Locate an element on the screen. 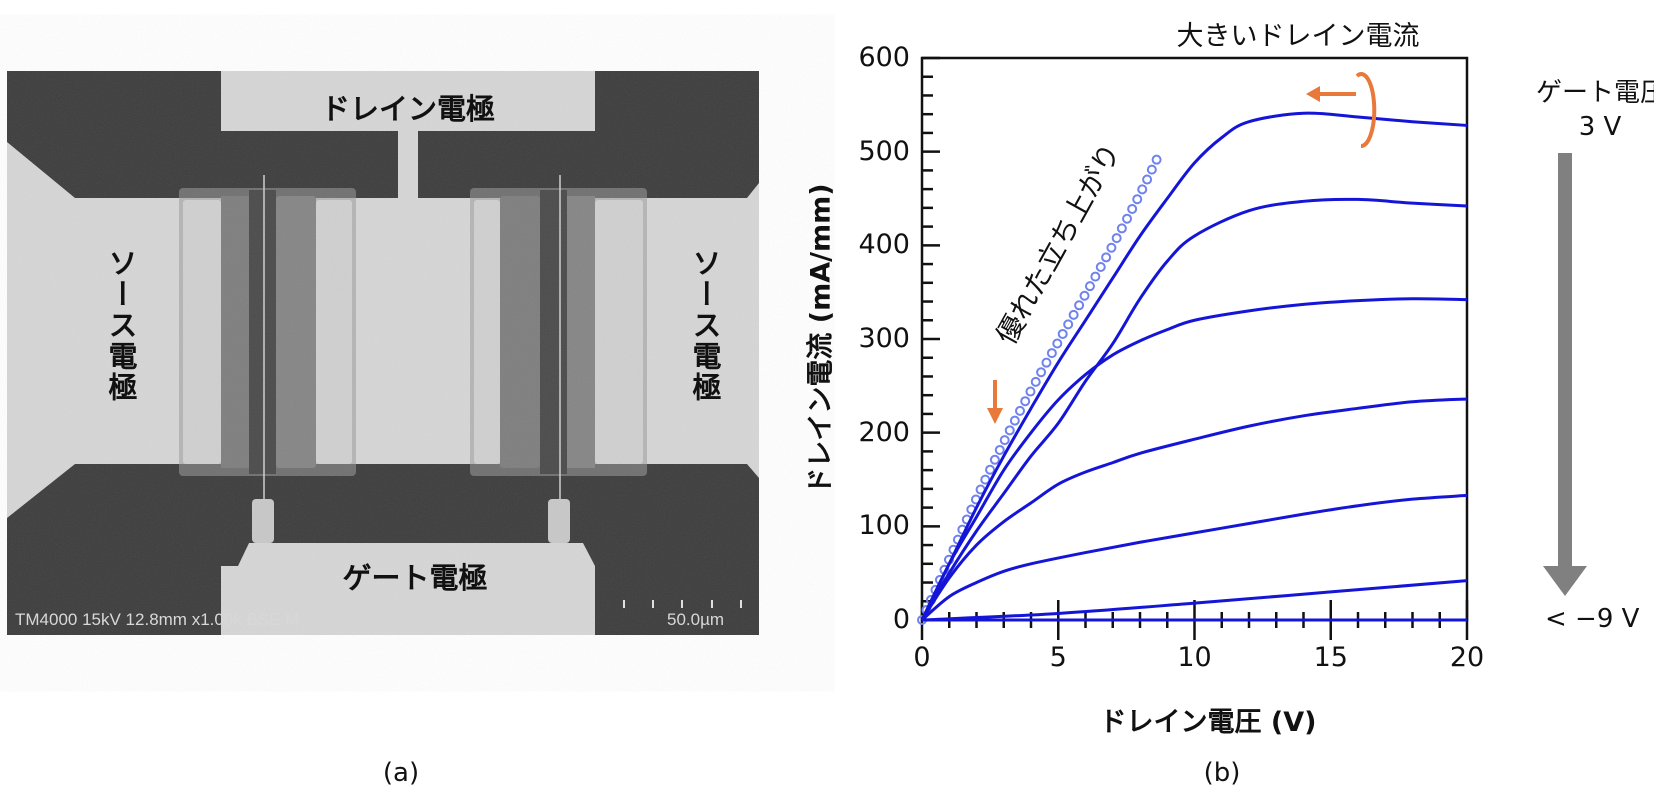  caption-a: (a) is located at coordinates (401, 773).